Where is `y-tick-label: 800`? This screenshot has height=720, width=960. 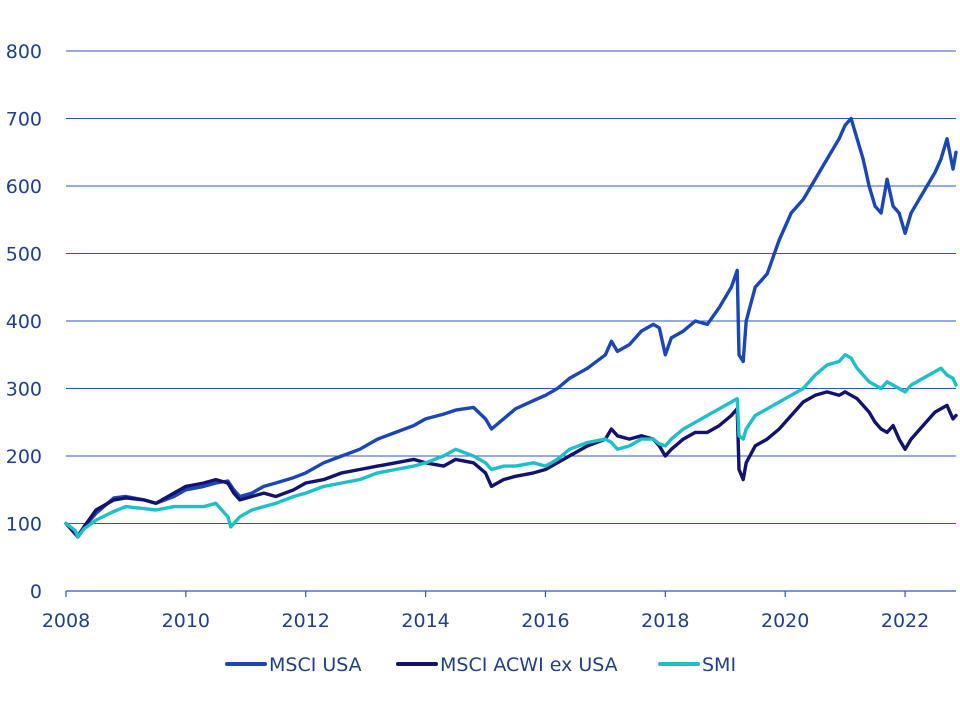 y-tick-label: 800 is located at coordinates (24, 52).